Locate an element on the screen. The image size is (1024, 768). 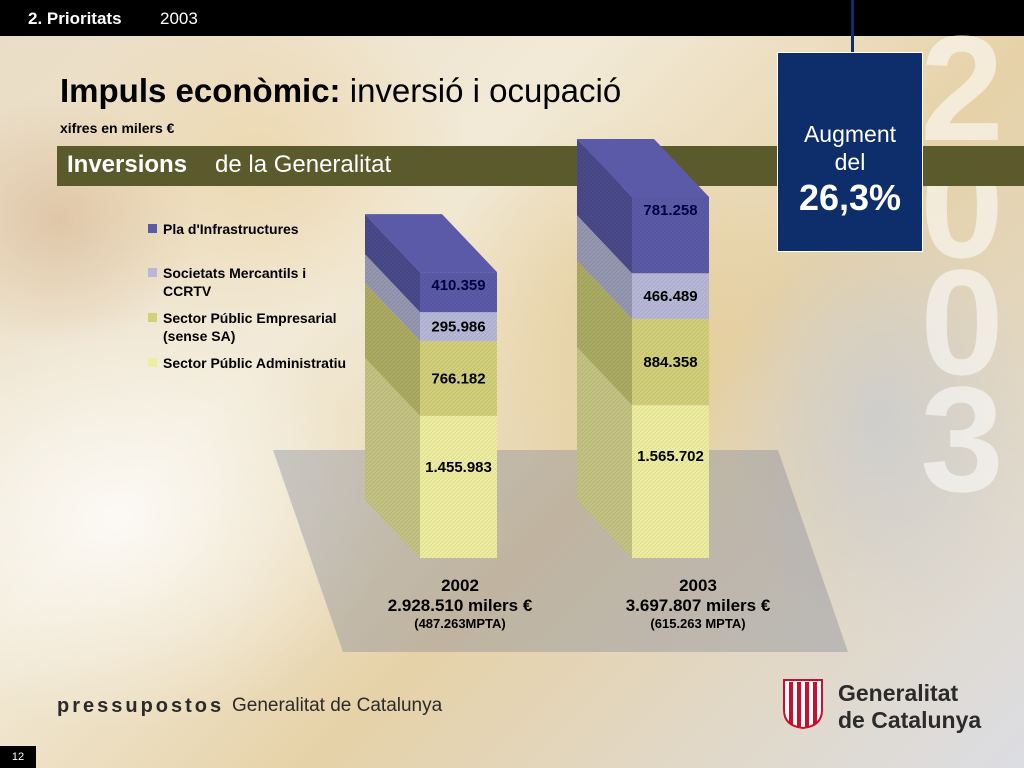
caption-total: 2.928.510 milers € is located at coordinates (460, 605).